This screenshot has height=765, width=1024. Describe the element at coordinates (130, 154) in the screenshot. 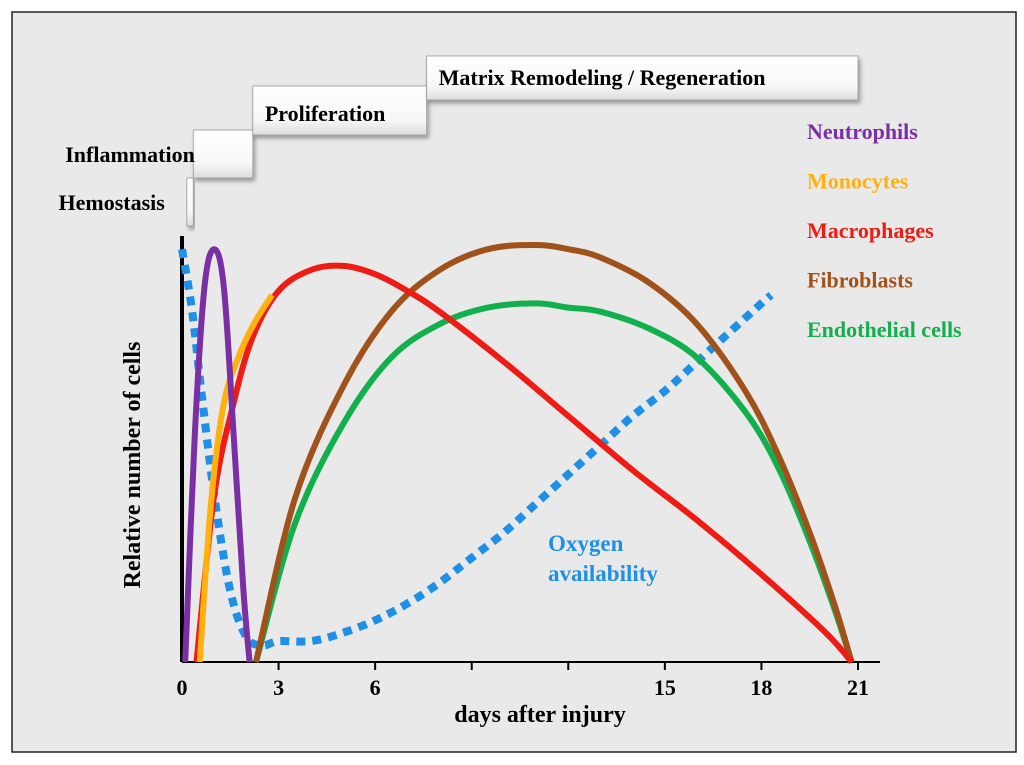

I see `phase-label-inflammation: Inflammation` at that location.